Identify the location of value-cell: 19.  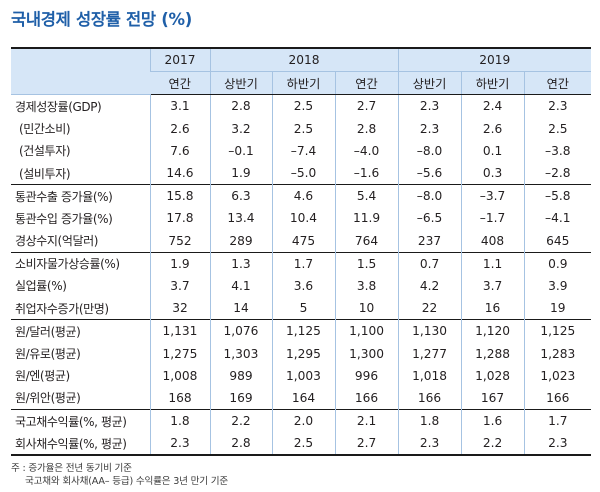
(557, 308).